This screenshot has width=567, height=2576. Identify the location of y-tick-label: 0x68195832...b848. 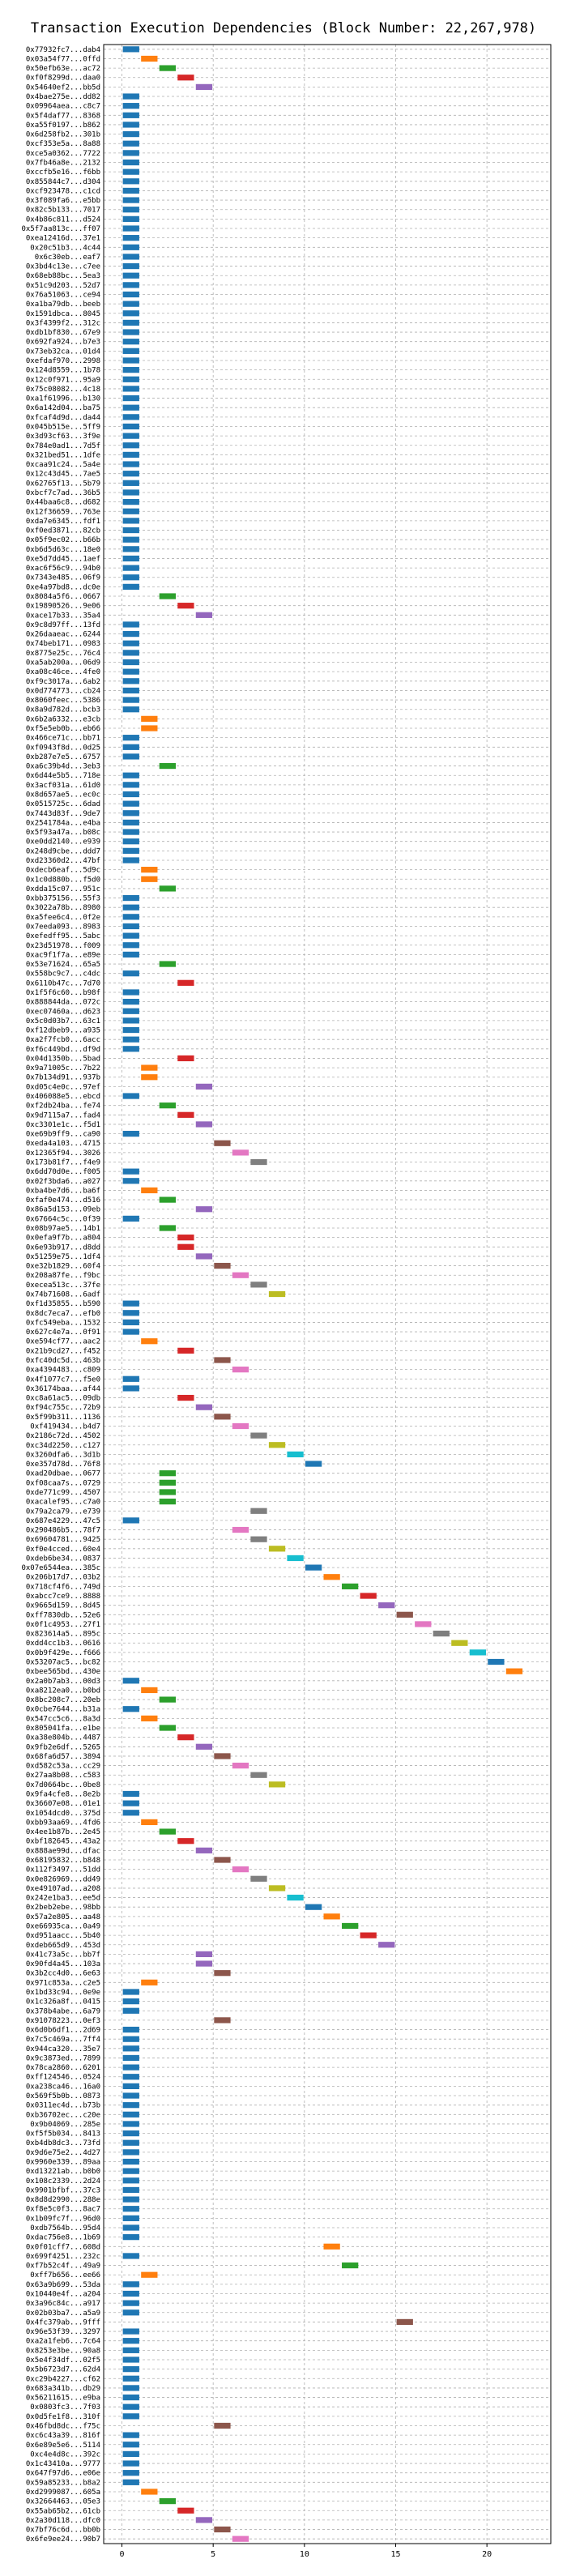
(63, 1861).